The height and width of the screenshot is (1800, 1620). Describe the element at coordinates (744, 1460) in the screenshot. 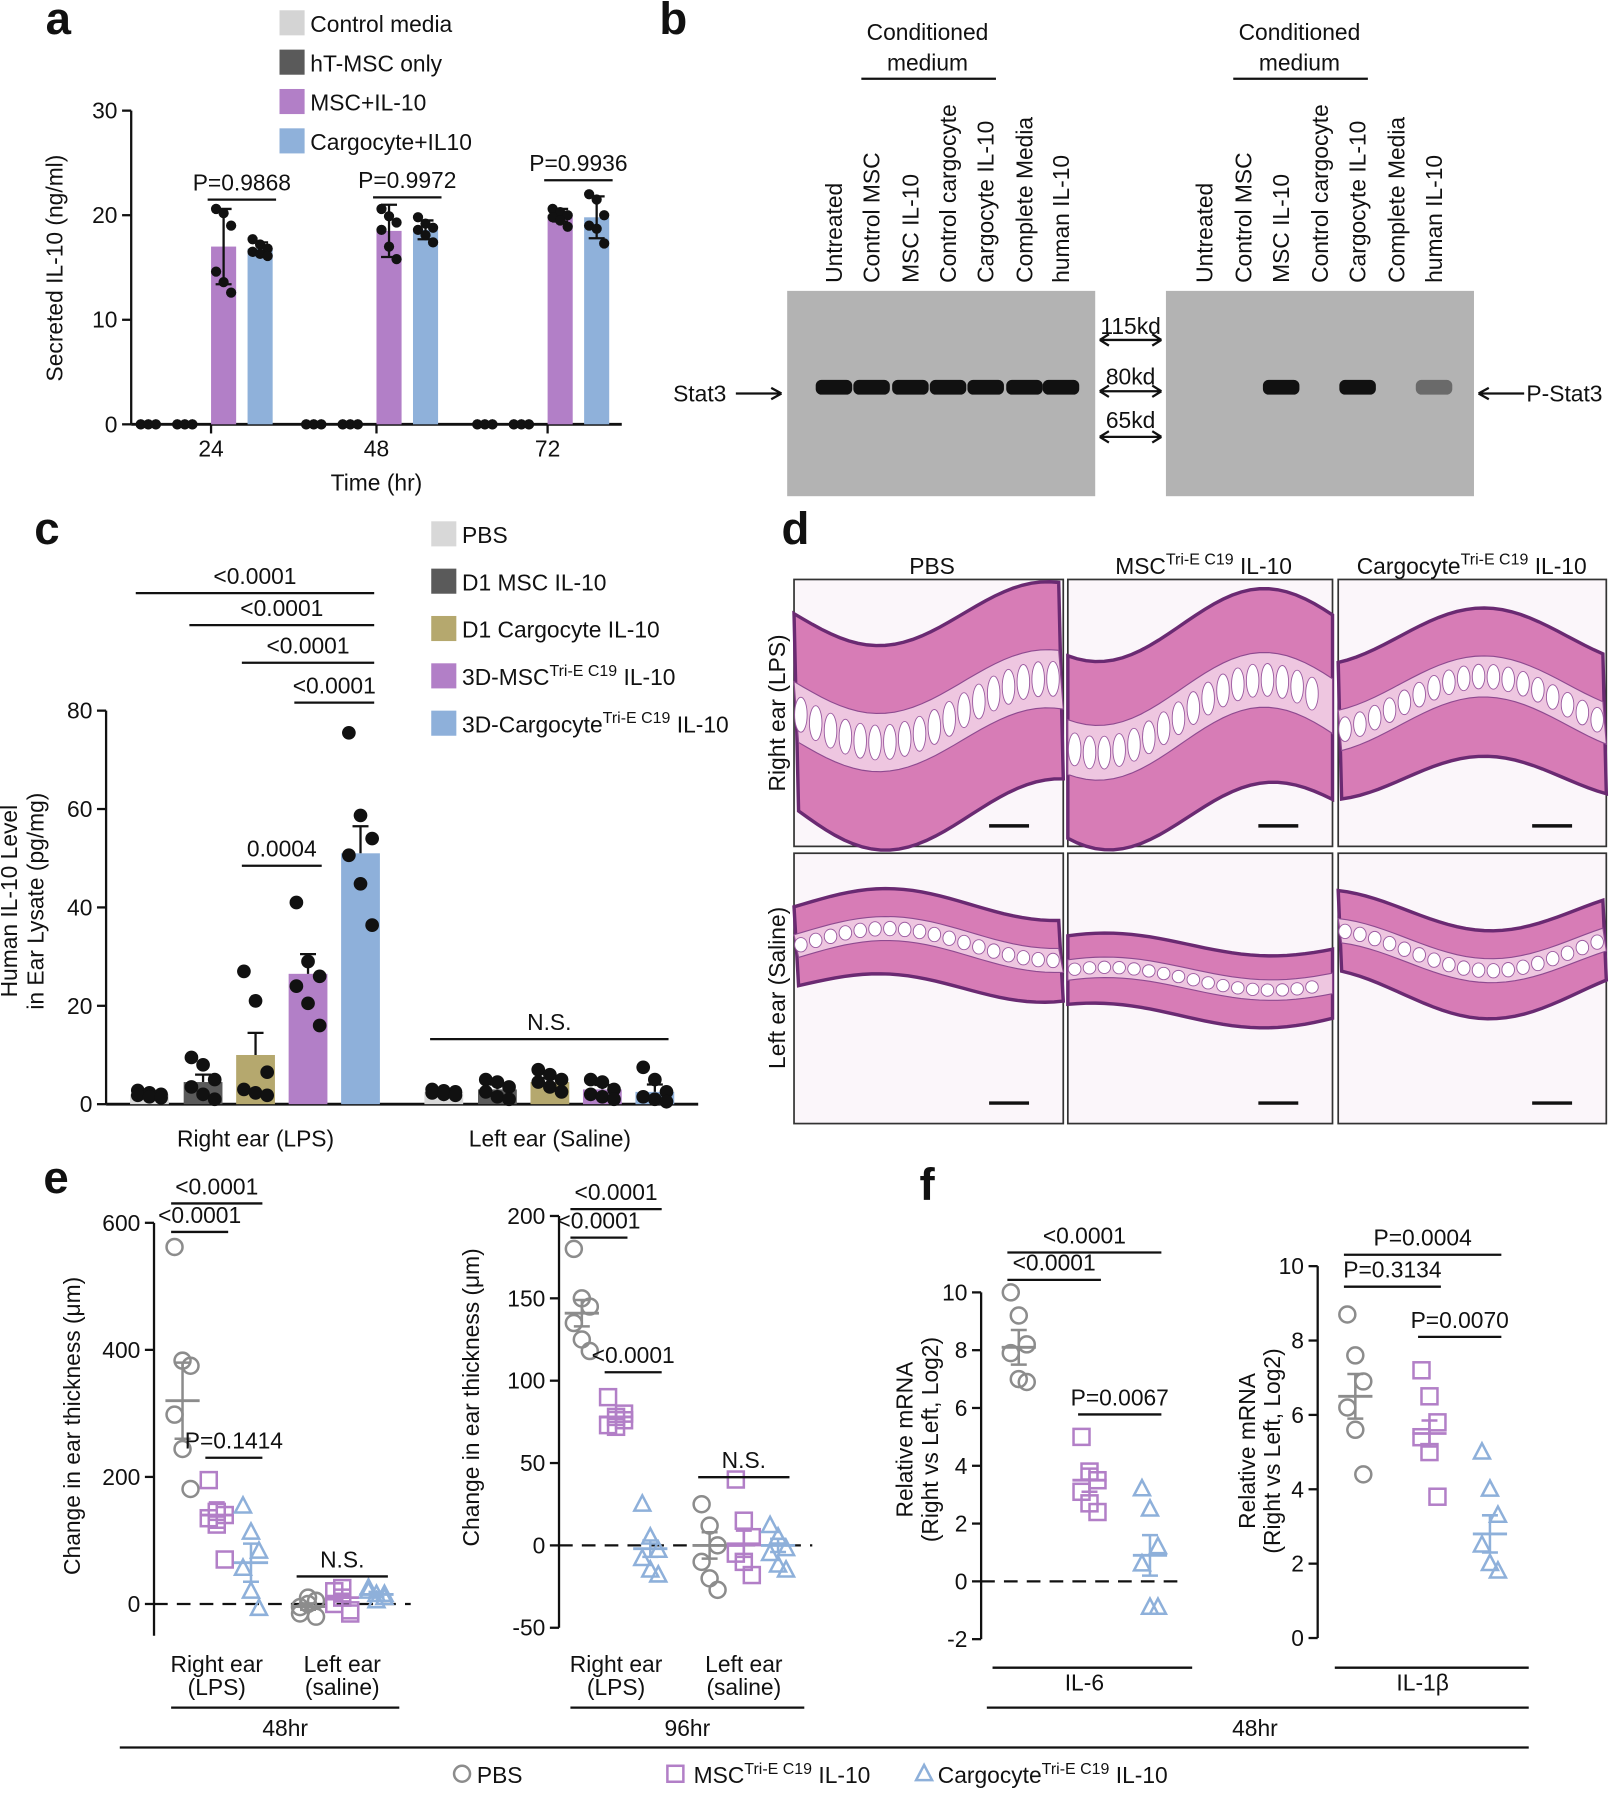

I see `significance-label: N.S.` at that location.